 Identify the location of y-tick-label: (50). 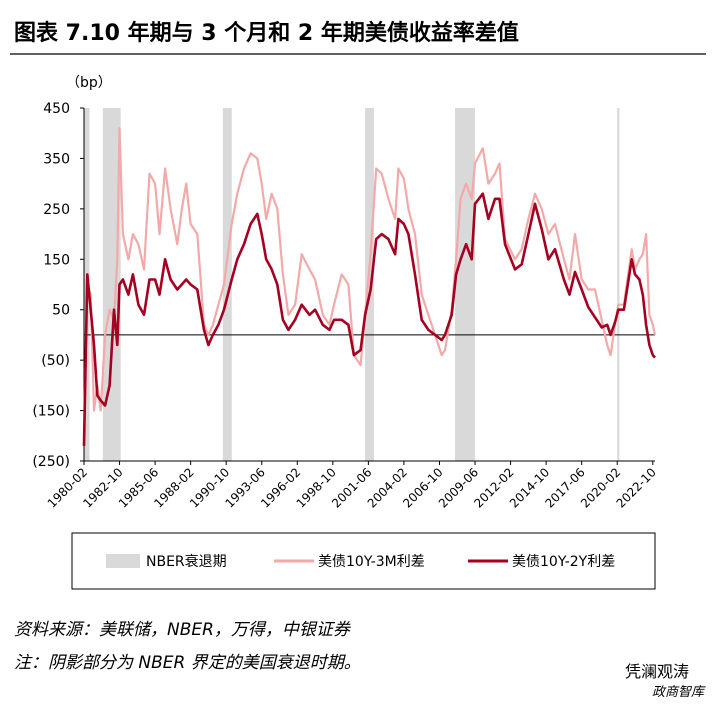
(55, 361).